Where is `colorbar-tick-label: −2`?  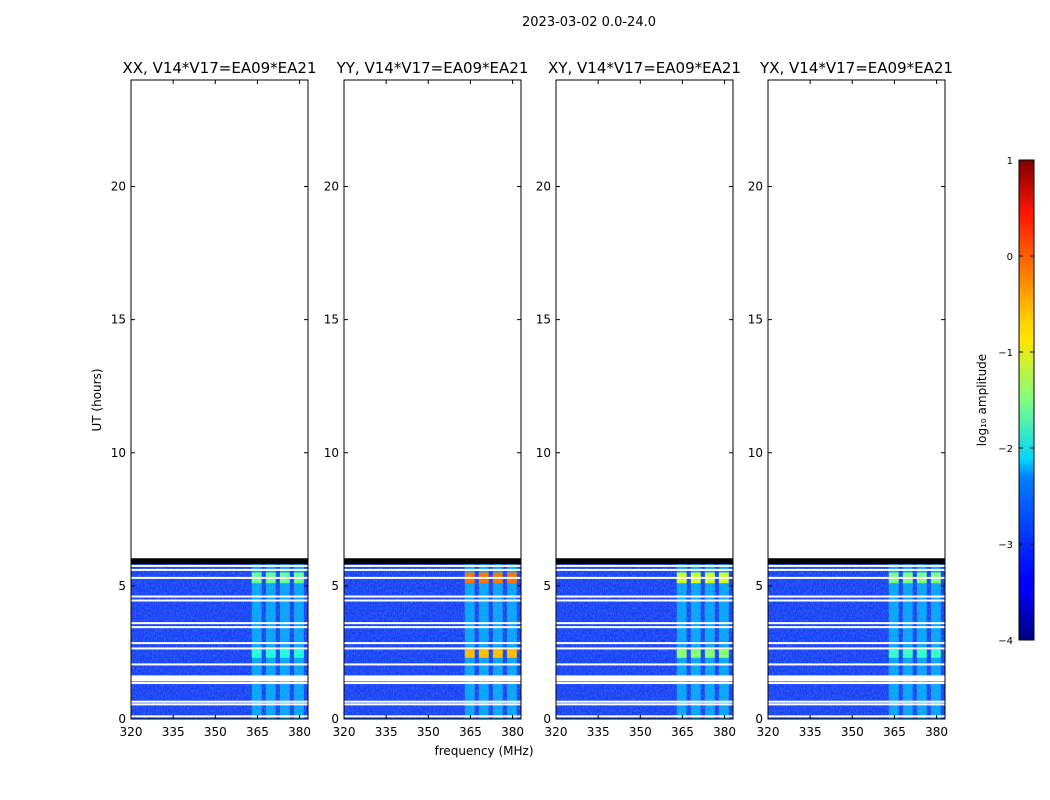 colorbar-tick-label: −2 is located at coordinates (1005, 449).